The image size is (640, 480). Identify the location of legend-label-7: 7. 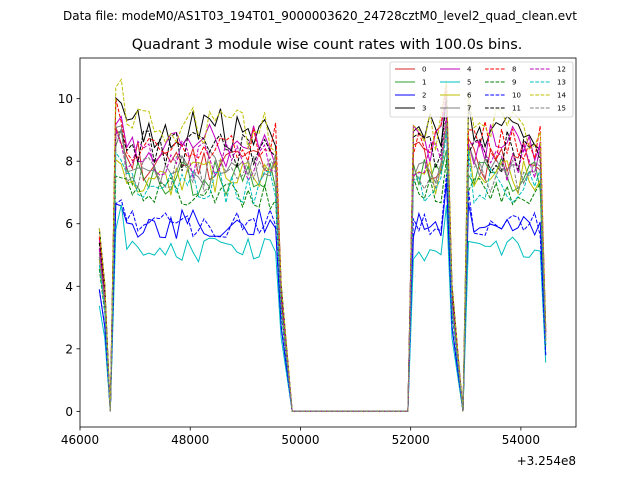
(469, 109).